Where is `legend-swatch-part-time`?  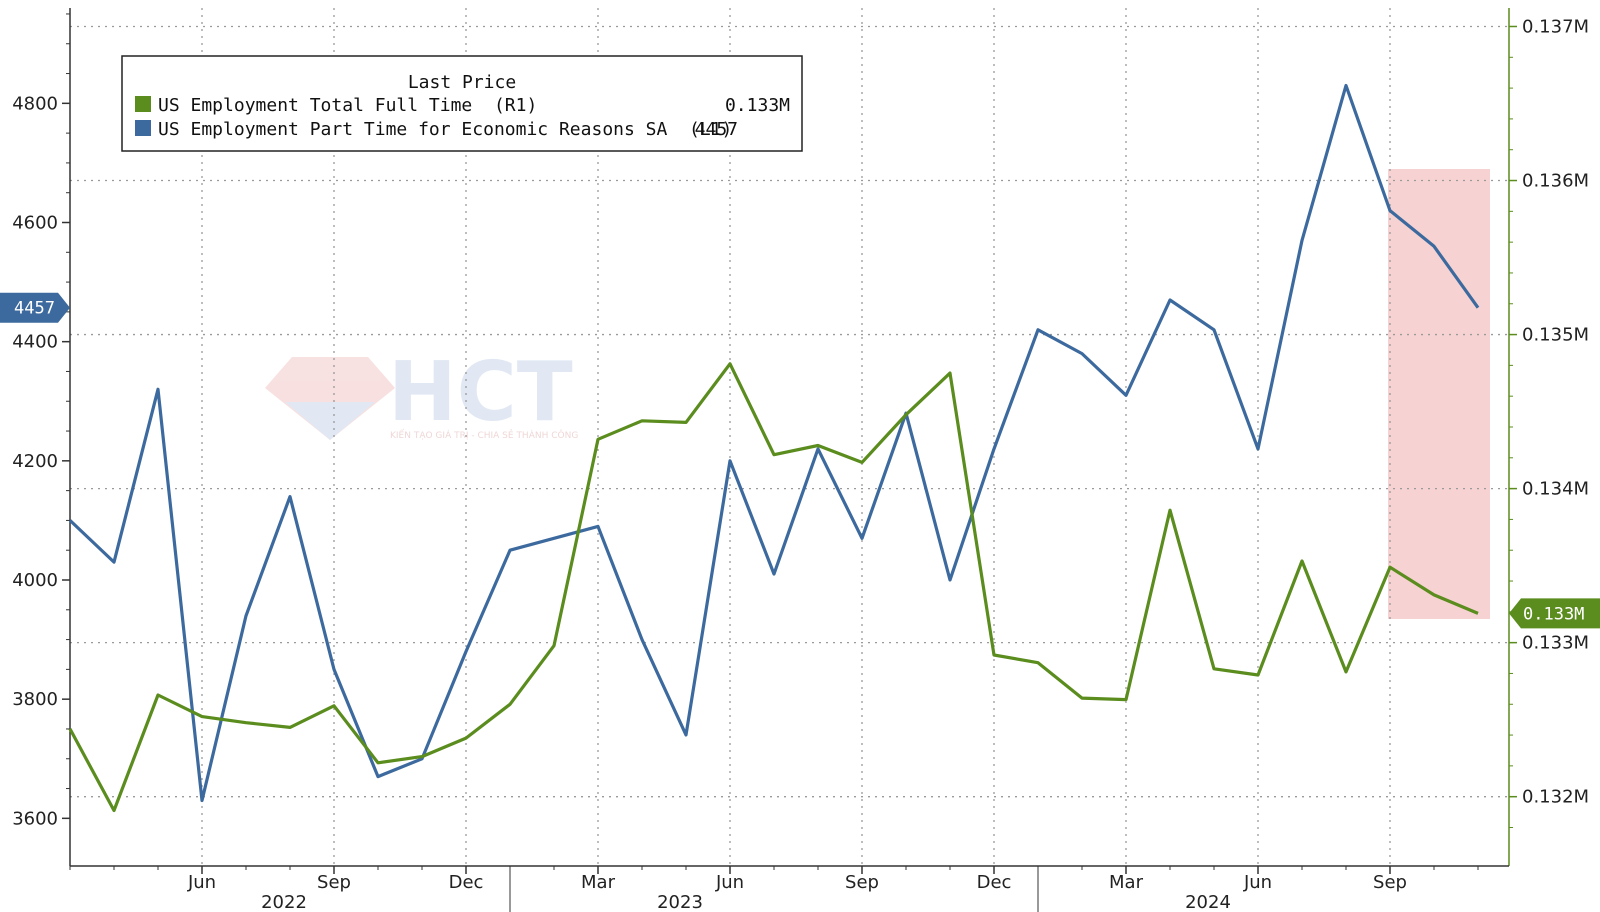 legend-swatch-part-time is located at coordinates (143, 128).